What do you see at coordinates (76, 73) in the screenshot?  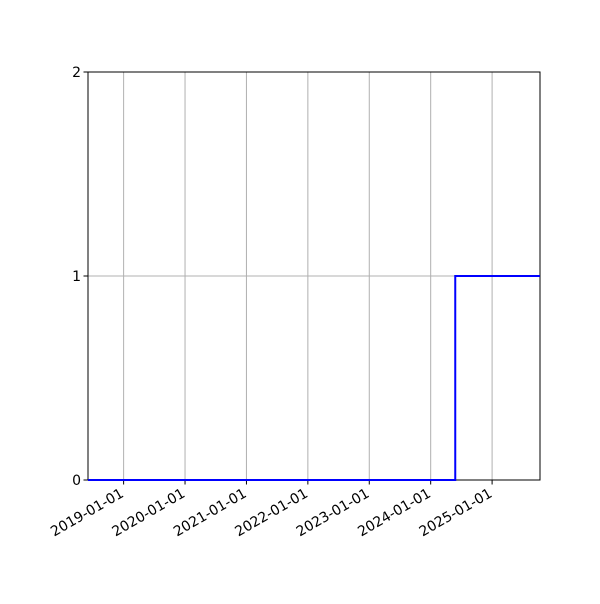 I see `y-tick-label: 2` at bounding box center [76, 73].